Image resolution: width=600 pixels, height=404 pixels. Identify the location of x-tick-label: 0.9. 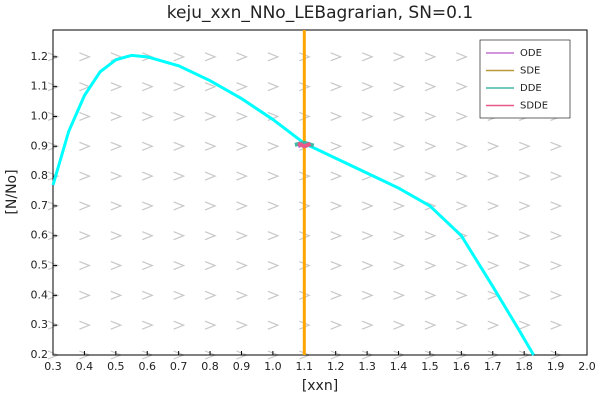
(242, 366).